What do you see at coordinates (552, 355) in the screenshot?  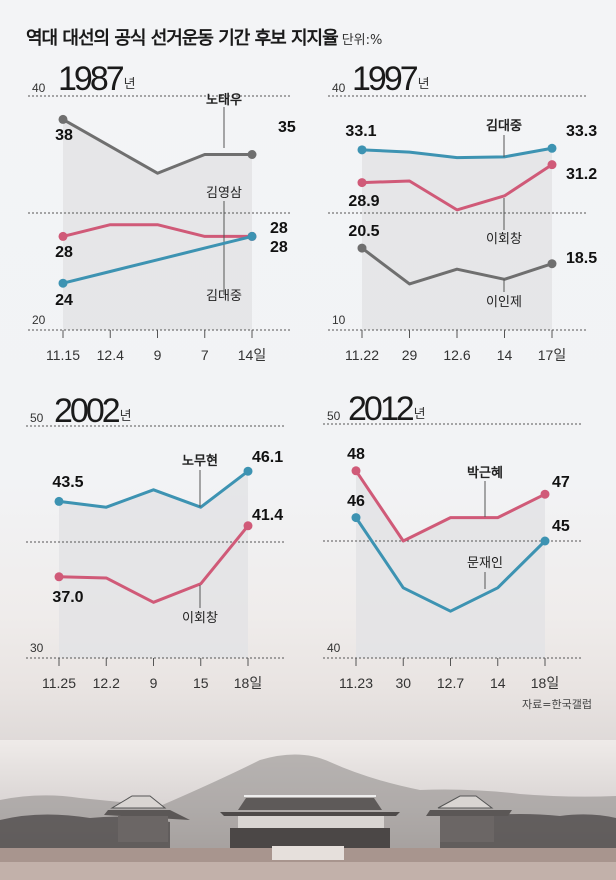 I see `chart-1997-xtick-label: 17일` at bounding box center [552, 355].